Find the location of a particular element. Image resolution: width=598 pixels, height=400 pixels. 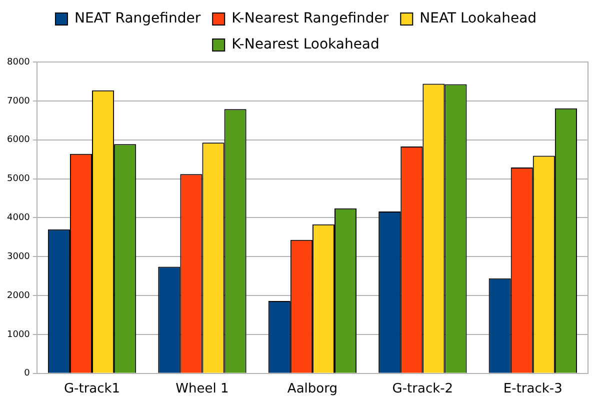

y-tick-label: 6000 is located at coordinates (18, 140).